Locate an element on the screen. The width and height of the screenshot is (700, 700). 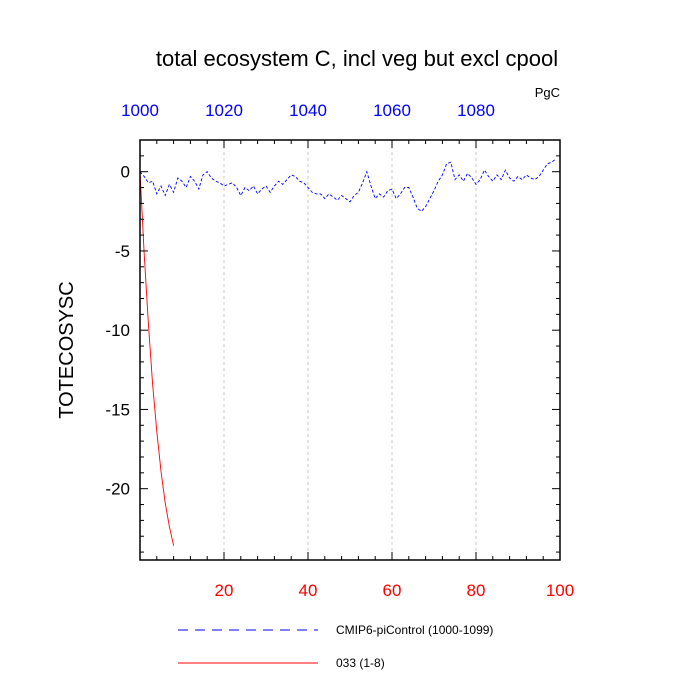
legend-label-2: 033 (1-8) is located at coordinates (360, 663).